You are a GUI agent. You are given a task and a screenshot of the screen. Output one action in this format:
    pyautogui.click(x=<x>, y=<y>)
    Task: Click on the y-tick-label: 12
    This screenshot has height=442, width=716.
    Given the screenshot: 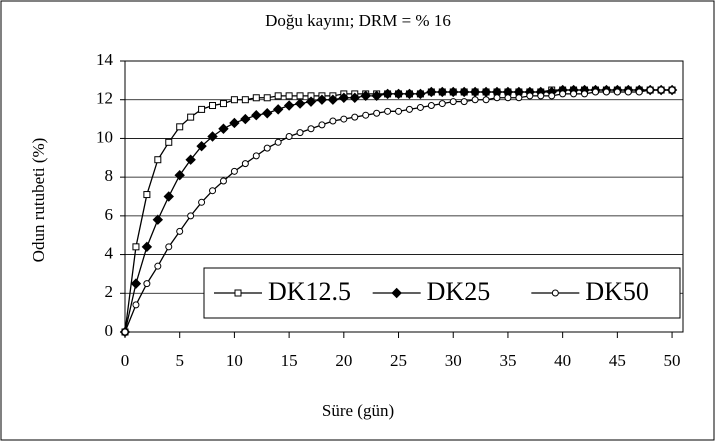 What is the action you would take?
    pyautogui.click(x=104, y=98)
    